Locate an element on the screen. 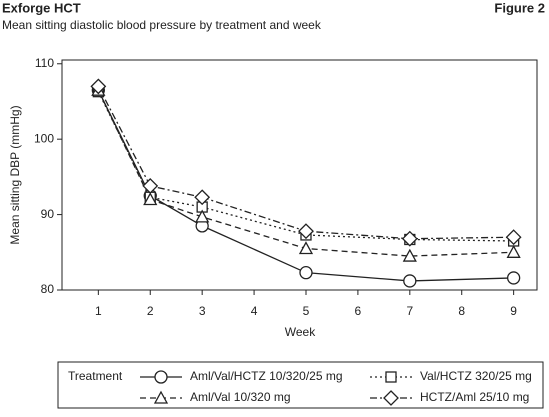  x-tick-label: 5 is located at coordinates (306, 311).